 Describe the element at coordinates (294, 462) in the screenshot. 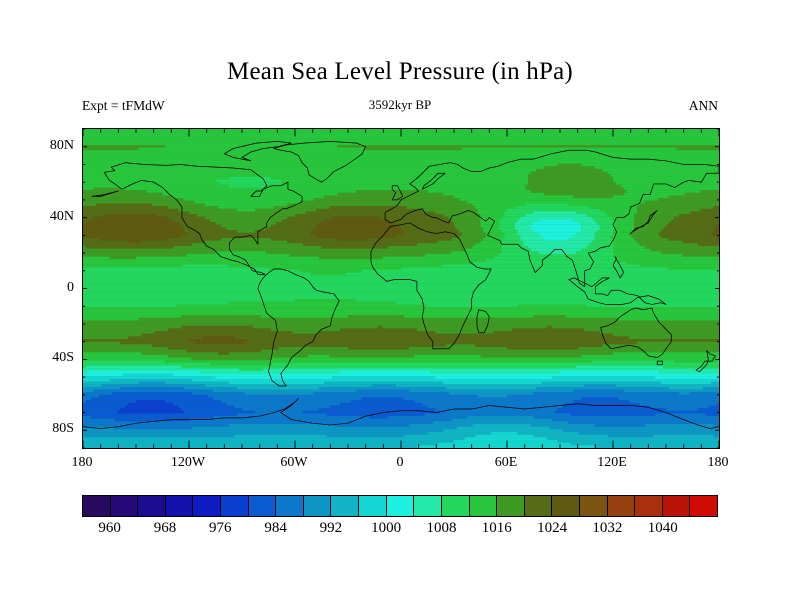

I see `x-axis-tick-label: 60W` at that location.